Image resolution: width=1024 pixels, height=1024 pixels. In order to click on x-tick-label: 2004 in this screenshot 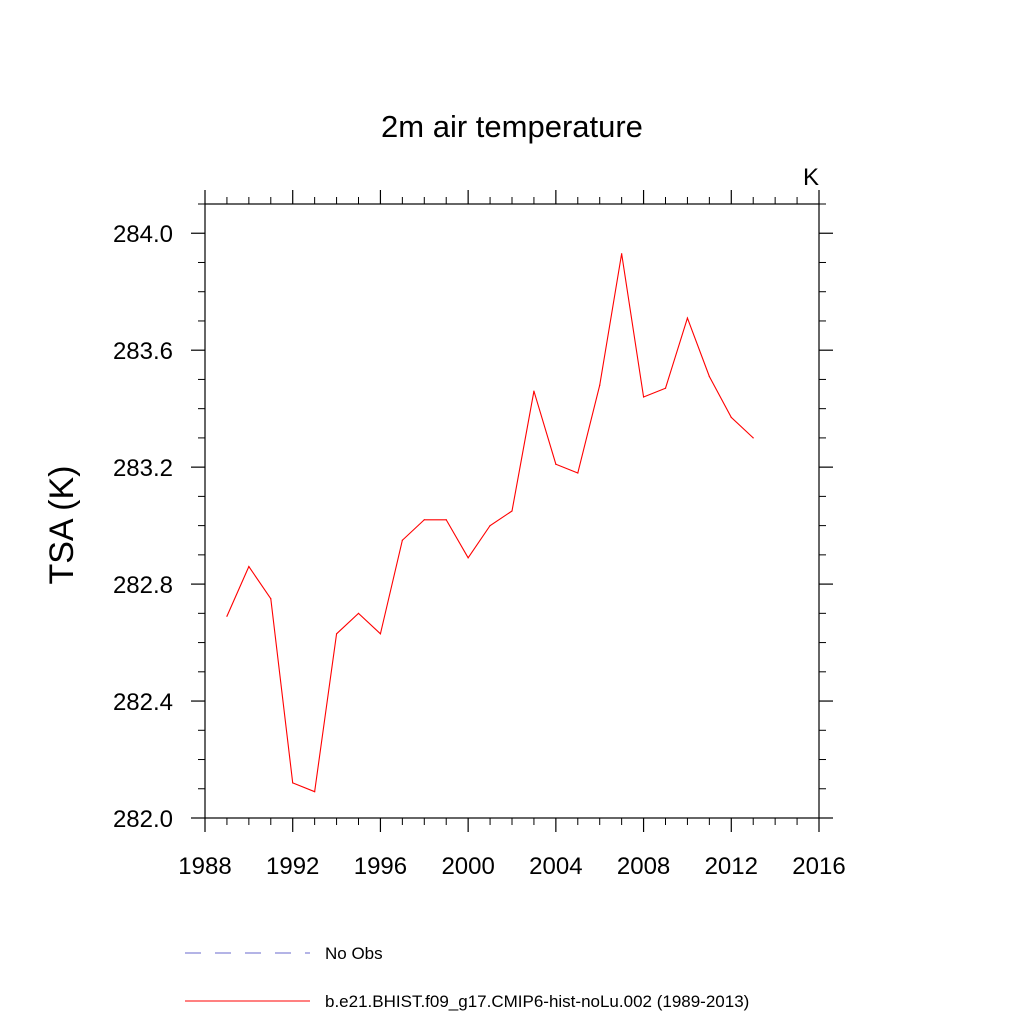, I will do `click(555, 866)`.